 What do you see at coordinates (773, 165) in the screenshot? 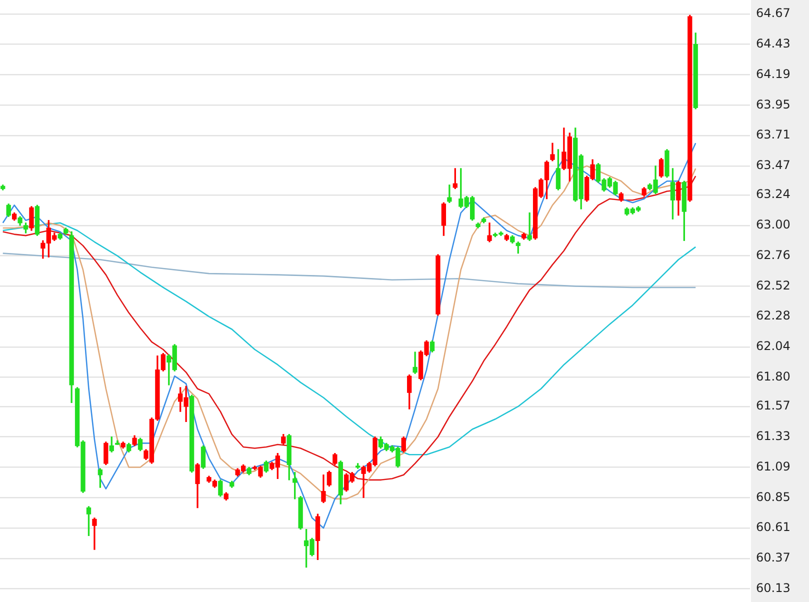
I see `y-tick-label: 63.47` at bounding box center [773, 165].